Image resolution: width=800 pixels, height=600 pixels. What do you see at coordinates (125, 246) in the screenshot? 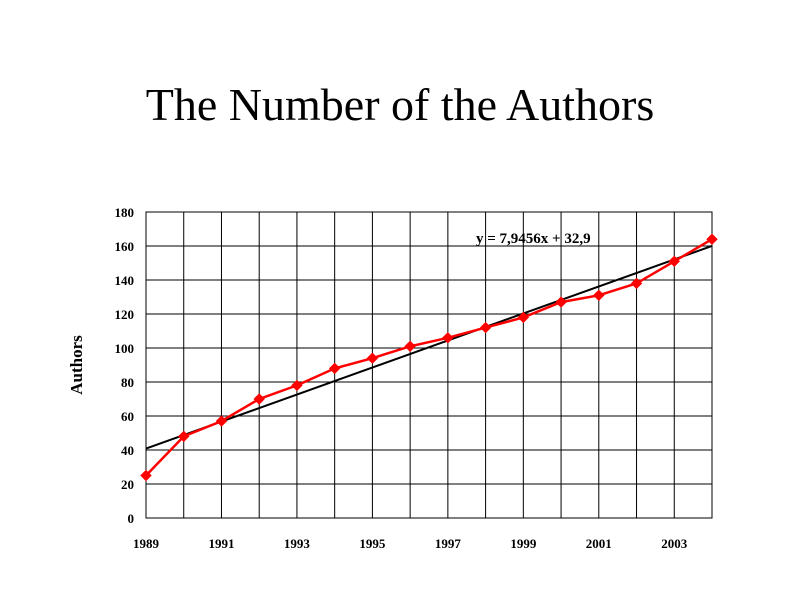
I see `y-tick-label: 160` at bounding box center [125, 246].